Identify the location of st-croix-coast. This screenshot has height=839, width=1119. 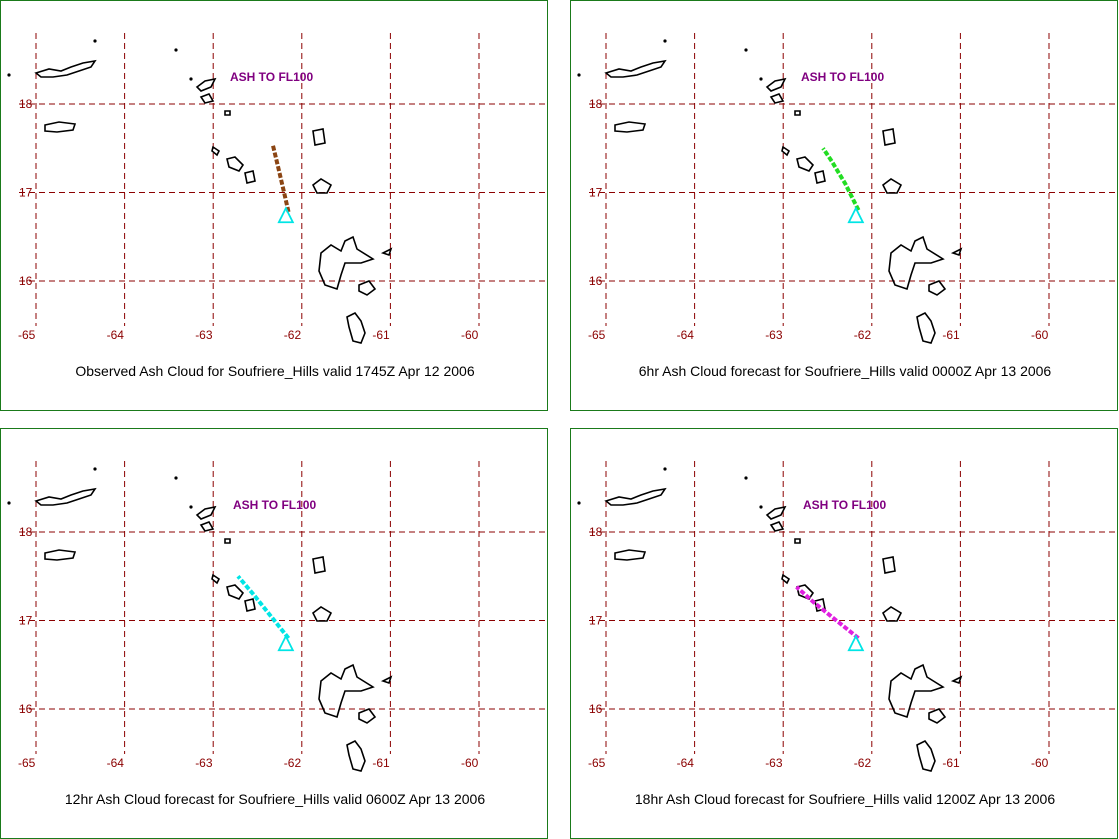
(630, 555).